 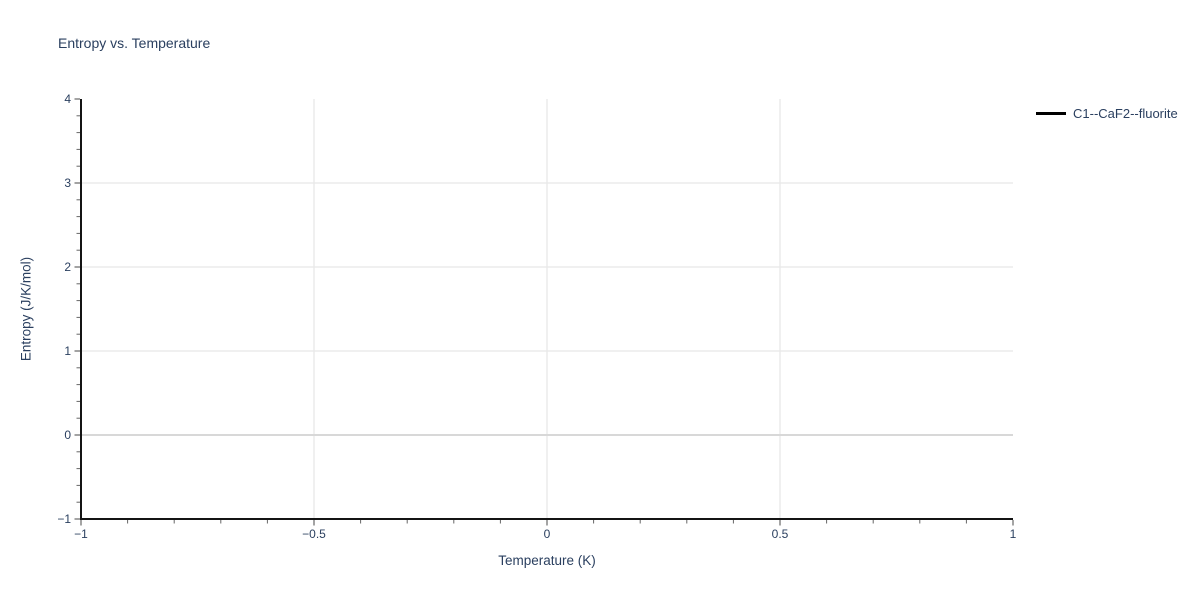 I want to click on y-tick-label: 0, so click(x=67, y=435).